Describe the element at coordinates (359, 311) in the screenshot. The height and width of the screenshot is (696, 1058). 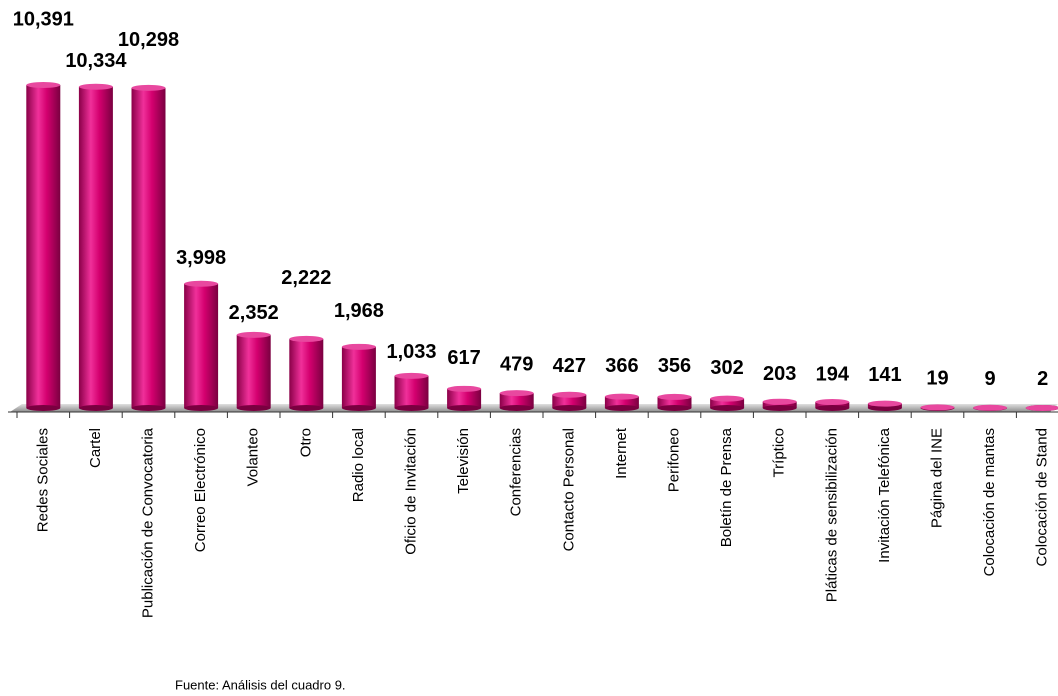
I see `value-label: 1,968` at that location.